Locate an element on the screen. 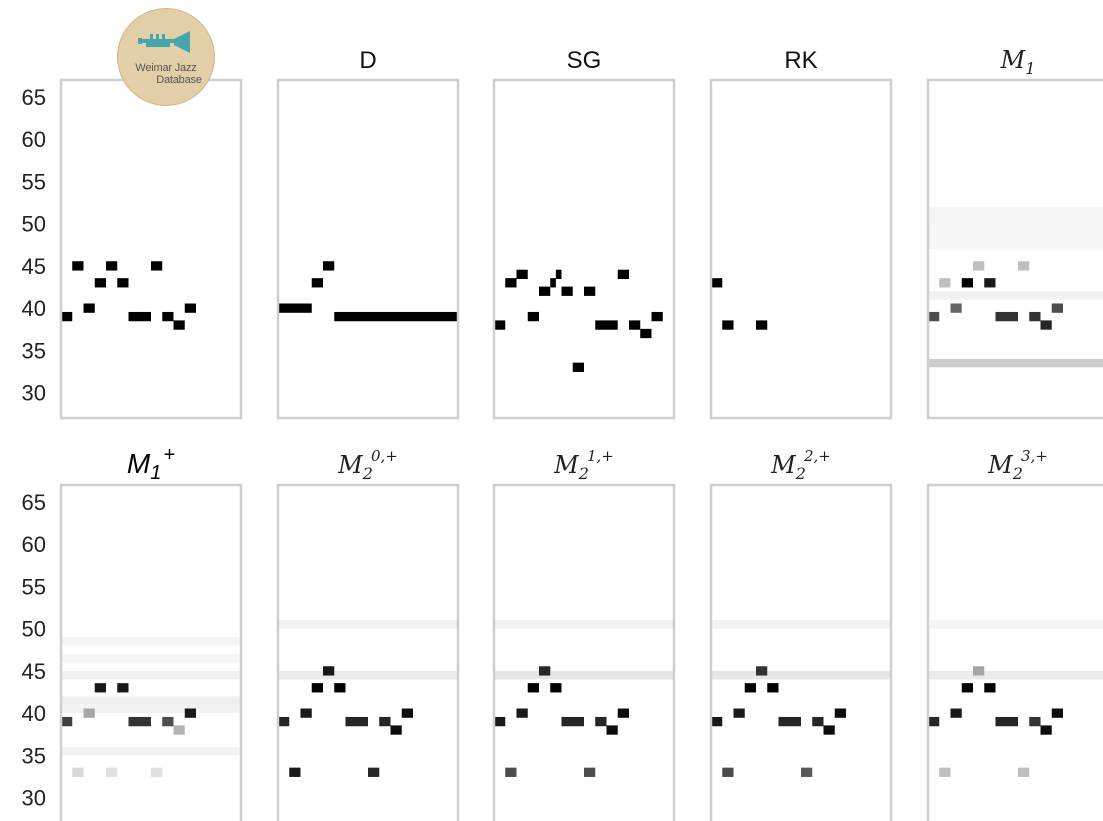 This screenshot has width=1103, height=821. y-tick-label: 60 is located at coordinates (34, 139).